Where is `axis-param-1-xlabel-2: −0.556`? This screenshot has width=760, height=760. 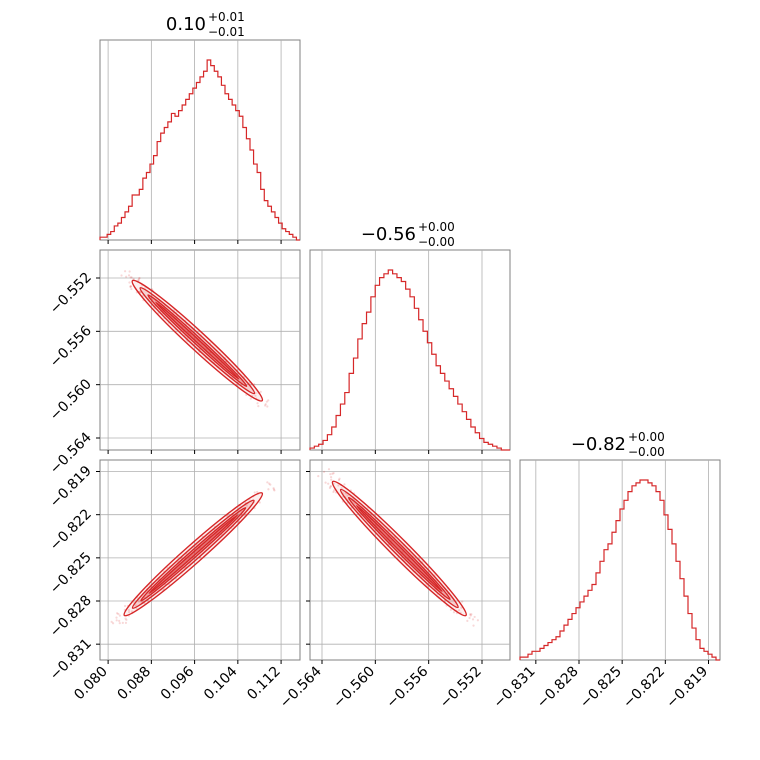 axis-param-1-xlabel-2: −0.556 is located at coordinates (408, 687).